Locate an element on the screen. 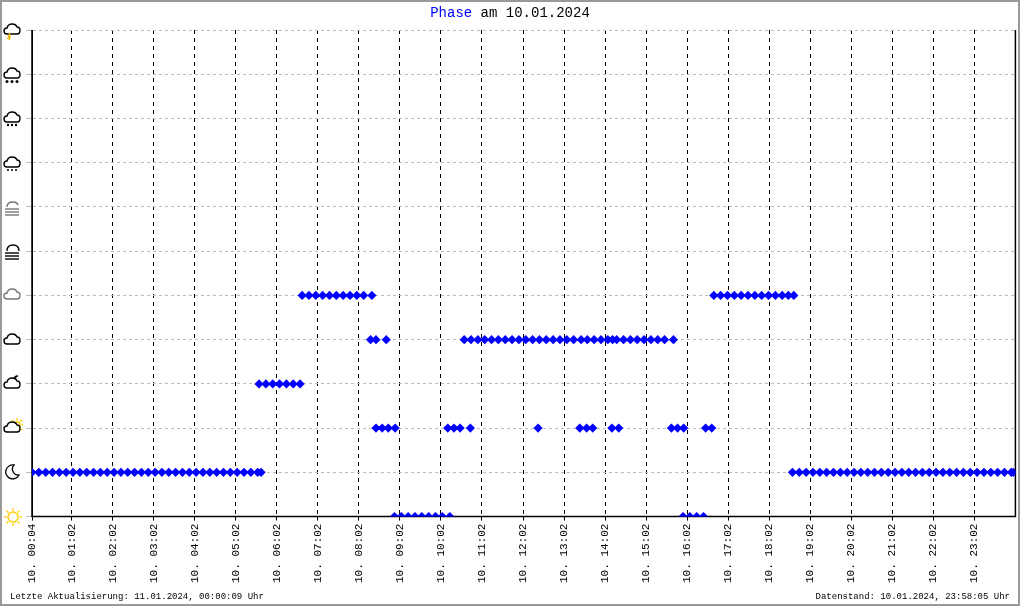  x-tick-label: 10. 02:02 is located at coordinates (112, 553).